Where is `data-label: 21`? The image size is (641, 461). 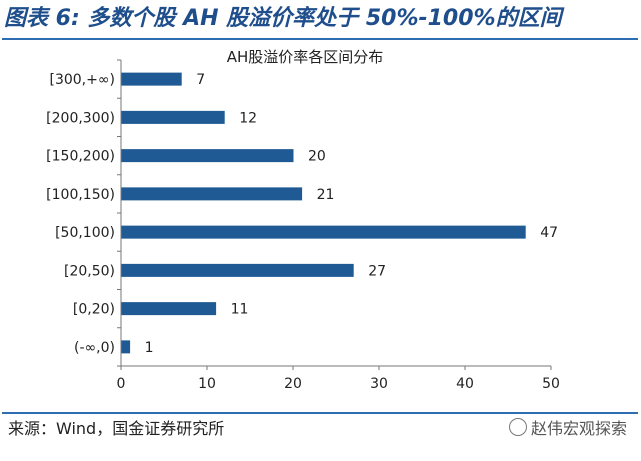 data-label: 21 is located at coordinates (326, 195).